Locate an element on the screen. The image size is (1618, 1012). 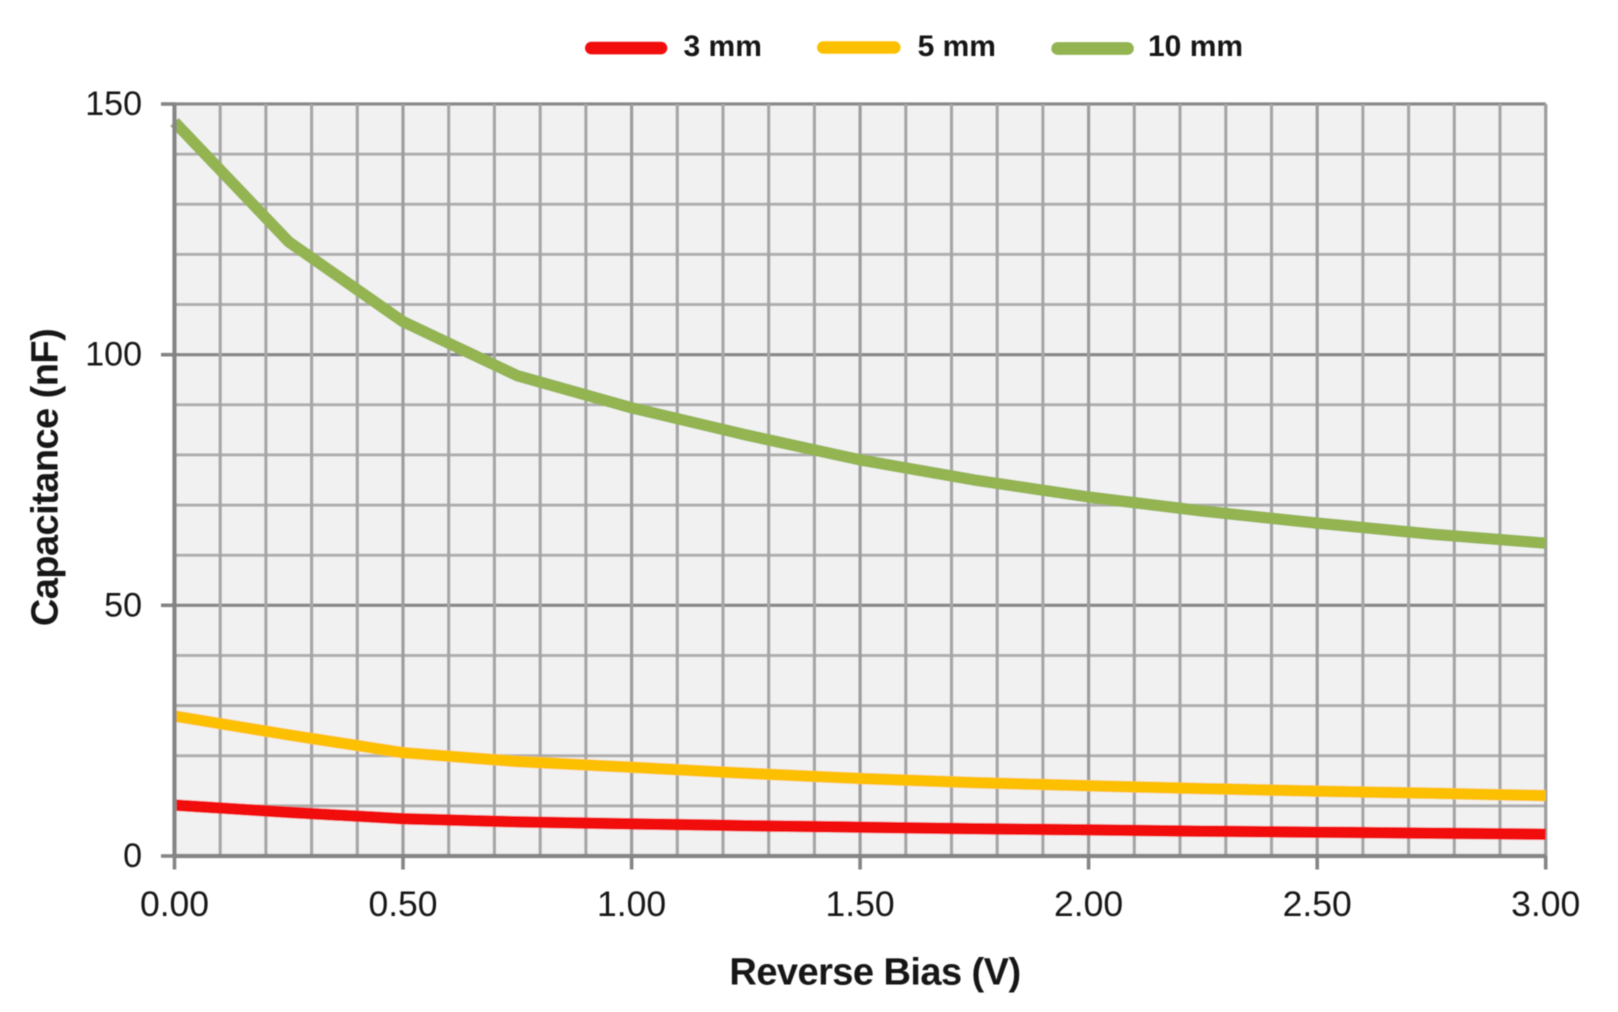
svg-text: 50 is located at coordinates (123, 605).